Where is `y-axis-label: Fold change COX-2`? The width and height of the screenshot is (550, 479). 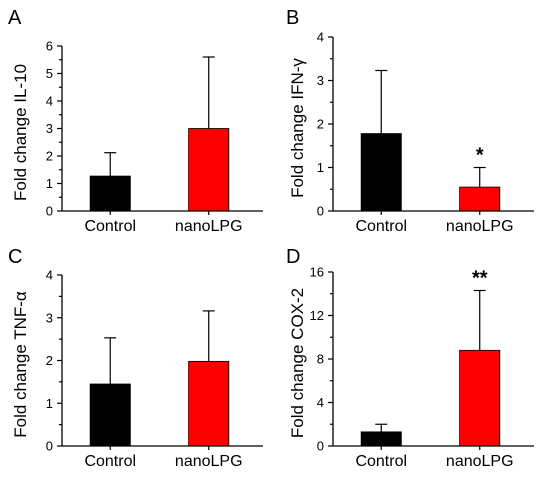
y-axis-label: Fold change COX-2 is located at coordinates (297, 363).